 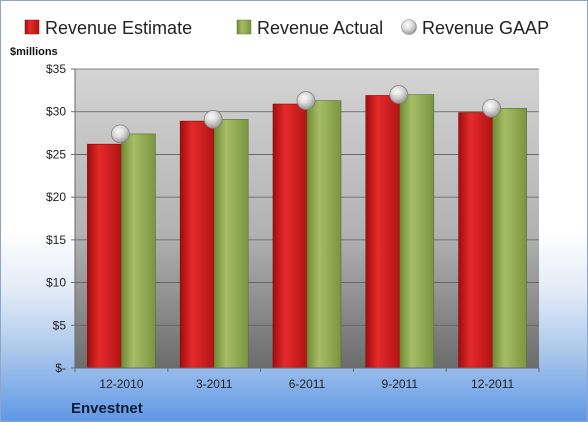 I want to click on company-name: Envestnet, so click(x=107, y=408).